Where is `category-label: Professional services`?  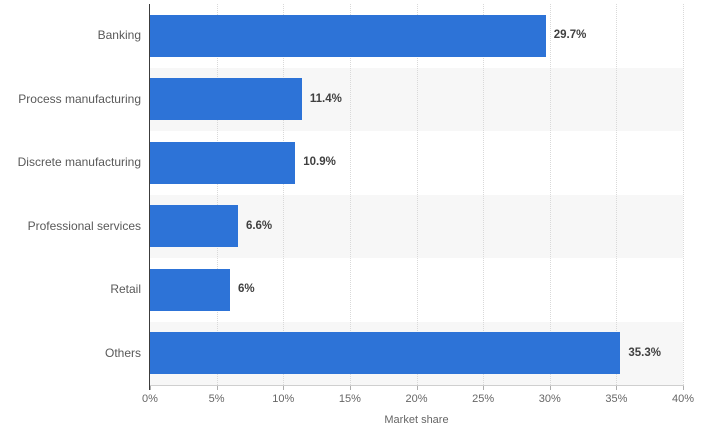
category-label: Professional services is located at coordinates (84, 225).